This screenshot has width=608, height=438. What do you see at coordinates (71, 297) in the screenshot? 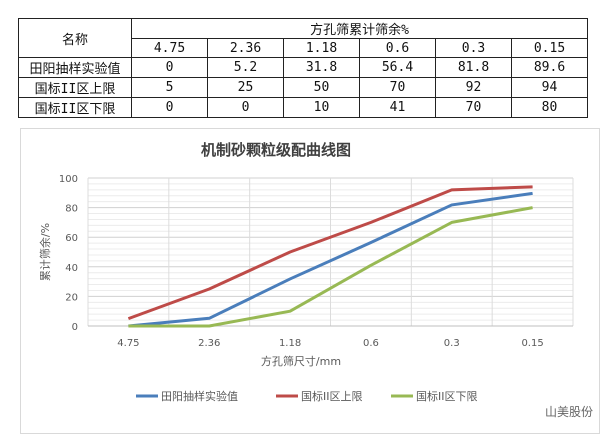
I see `y-tick-label: 20` at bounding box center [71, 297].